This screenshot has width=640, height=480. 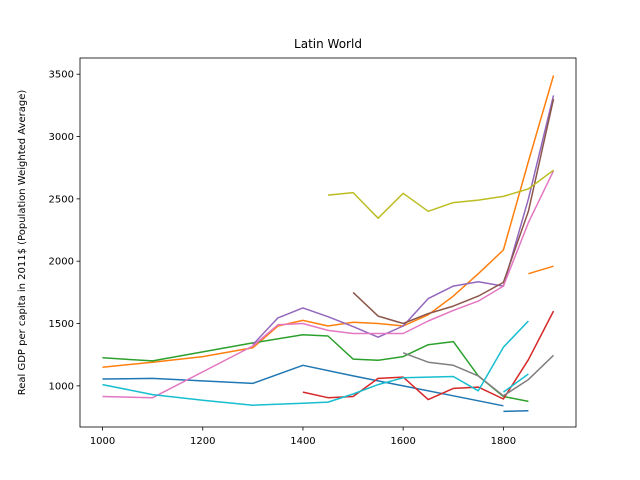 What do you see at coordinates (61, 75) in the screenshot?
I see `y-tick-label: 3500` at bounding box center [61, 75].